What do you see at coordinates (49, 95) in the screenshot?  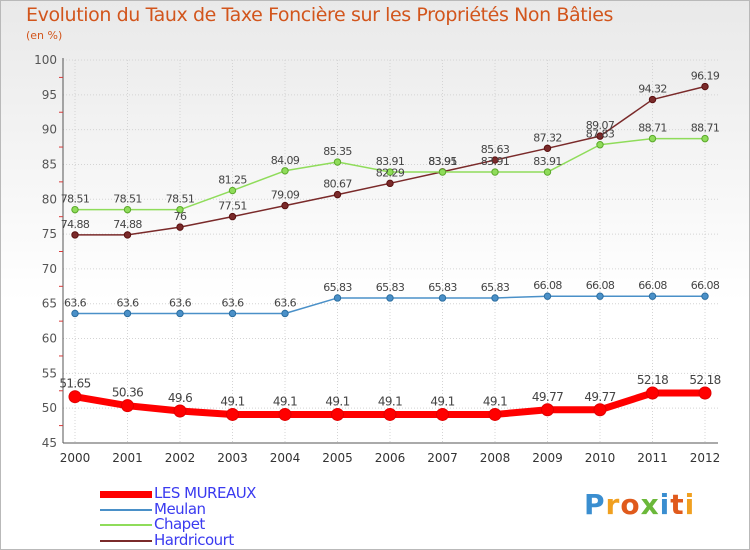 I see `y-tick-label: 95` at bounding box center [49, 95].